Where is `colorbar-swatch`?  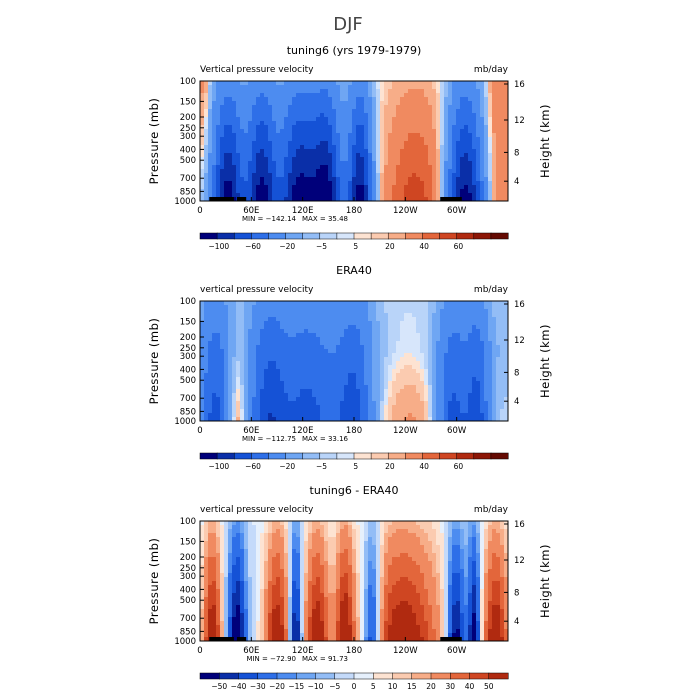 colorbar-swatch is located at coordinates (482, 236).